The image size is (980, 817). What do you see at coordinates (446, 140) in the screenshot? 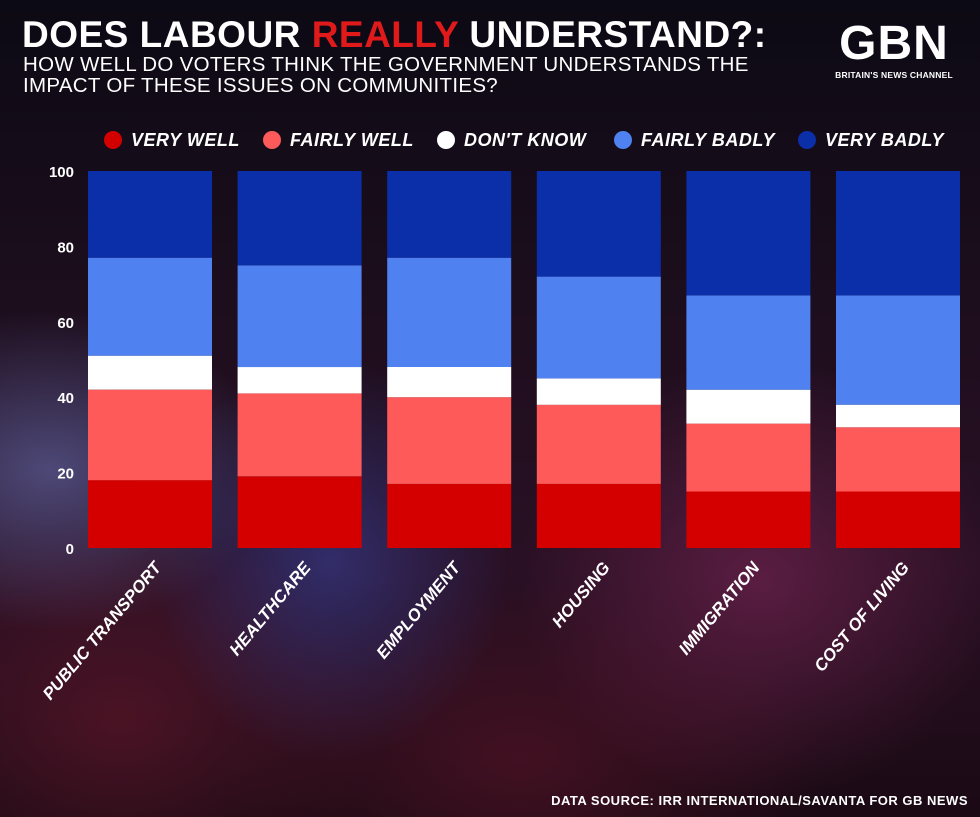
I see `legend-swatch-dont-know` at bounding box center [446, 140].